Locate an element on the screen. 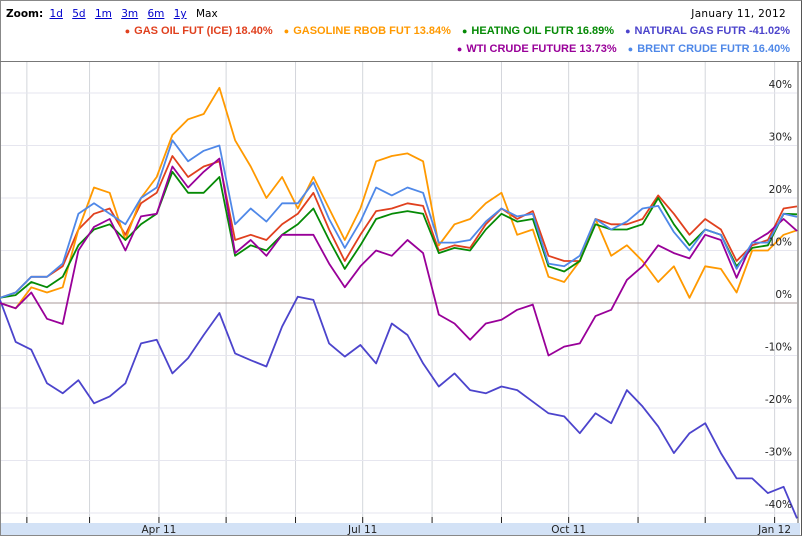 This screenshot has width=802, height=536. x-tick-label: Jul 11 is located at coordinates (362, 530).